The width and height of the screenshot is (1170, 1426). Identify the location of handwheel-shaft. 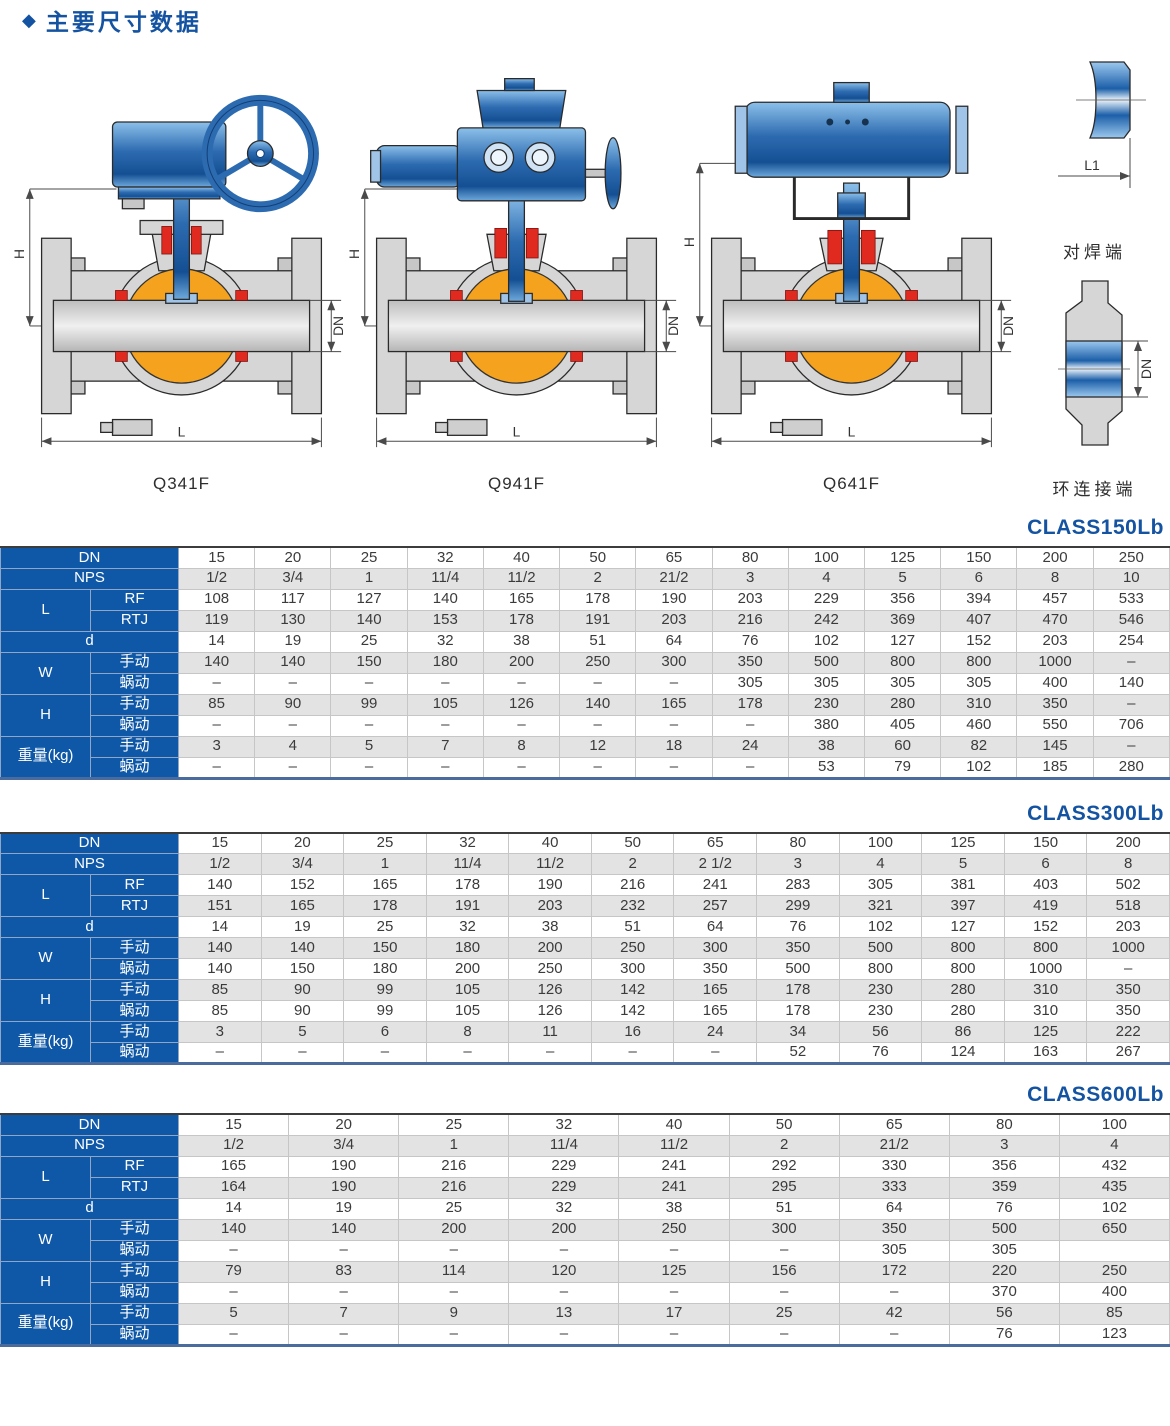
(596, 173).